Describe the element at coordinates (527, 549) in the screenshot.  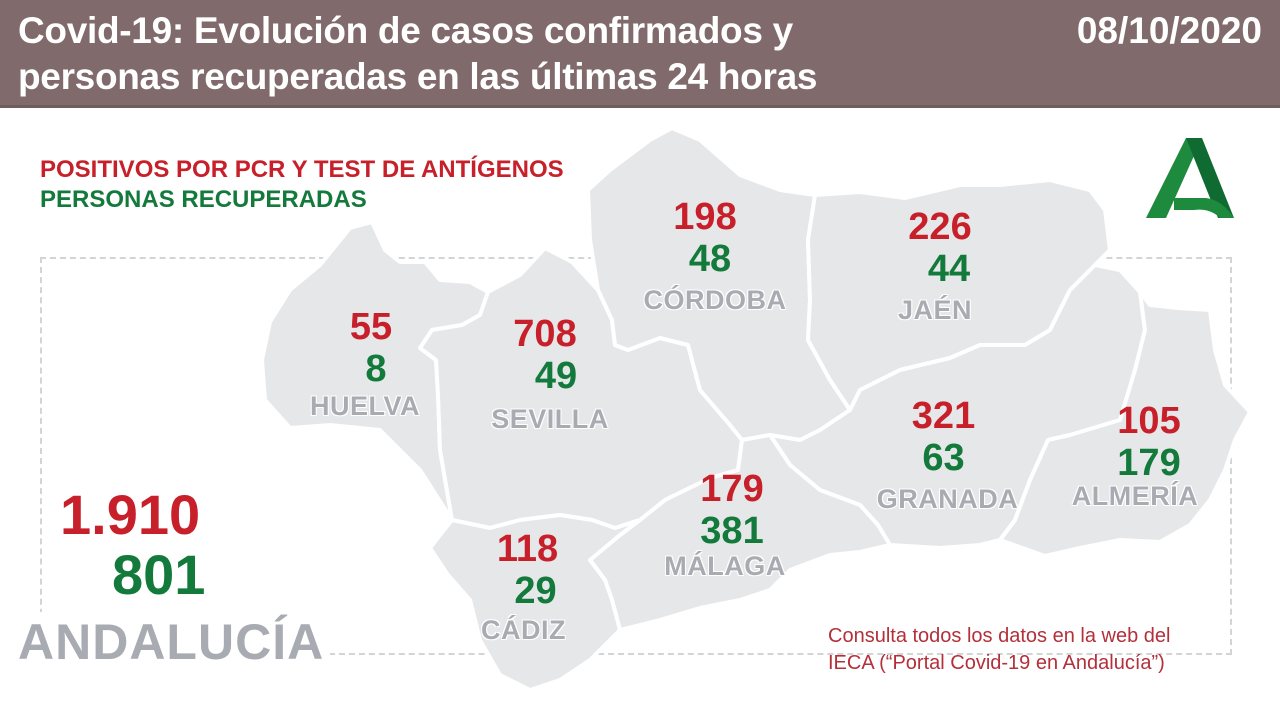
I see `cadiz-positives: 118` at that location.